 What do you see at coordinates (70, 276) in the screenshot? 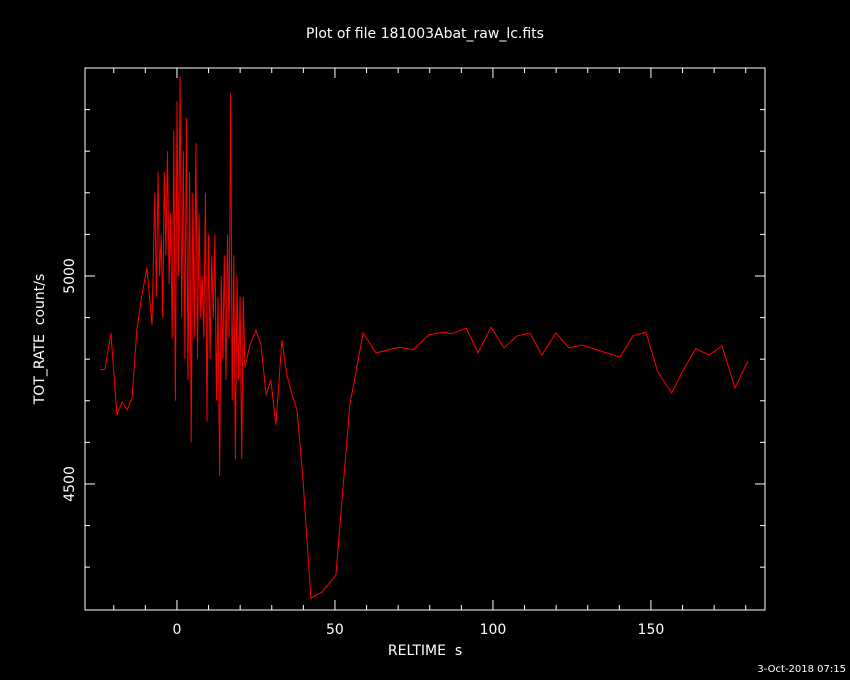
I see `y-tick-label: 5000` at bounding box center [70, 276].